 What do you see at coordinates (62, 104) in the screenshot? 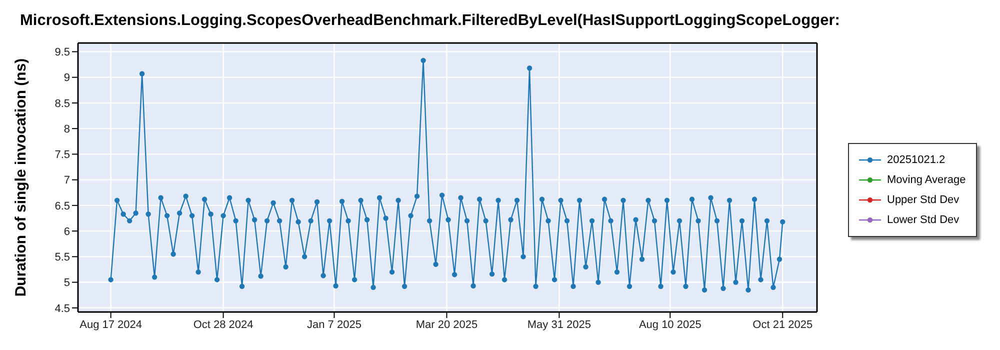
I see `y-tick-label: 8.5` at bounding box center [62, 104].